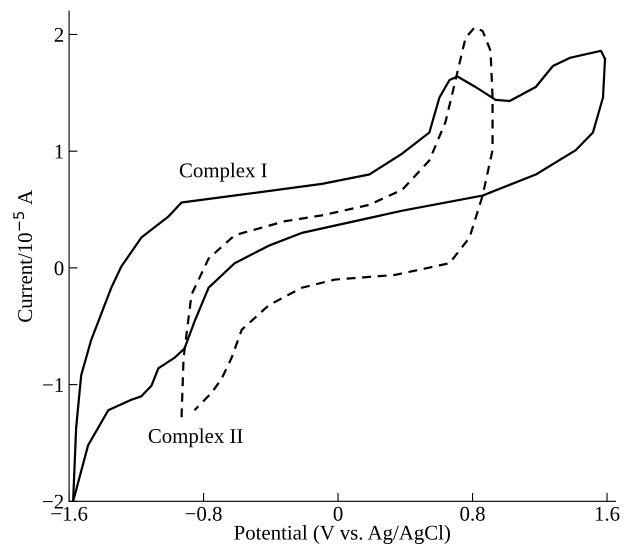 This screenshot has width=628, height=557. I want to click on x-tick-label: 0.8, so click(472, 513).